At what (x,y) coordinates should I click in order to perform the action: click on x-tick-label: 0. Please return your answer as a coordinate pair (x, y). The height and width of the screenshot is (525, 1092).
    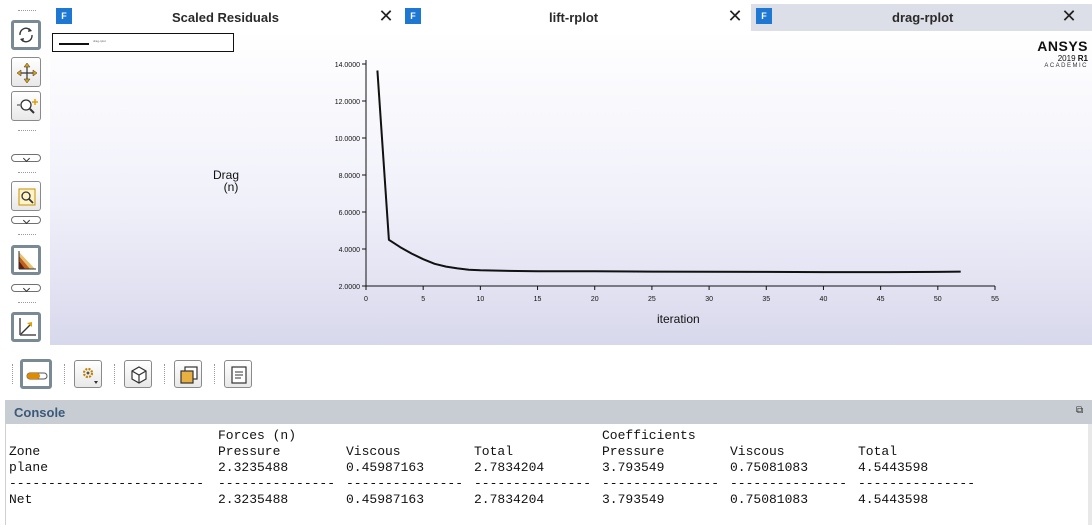
    Looking at the image, I should click on (366, 299).